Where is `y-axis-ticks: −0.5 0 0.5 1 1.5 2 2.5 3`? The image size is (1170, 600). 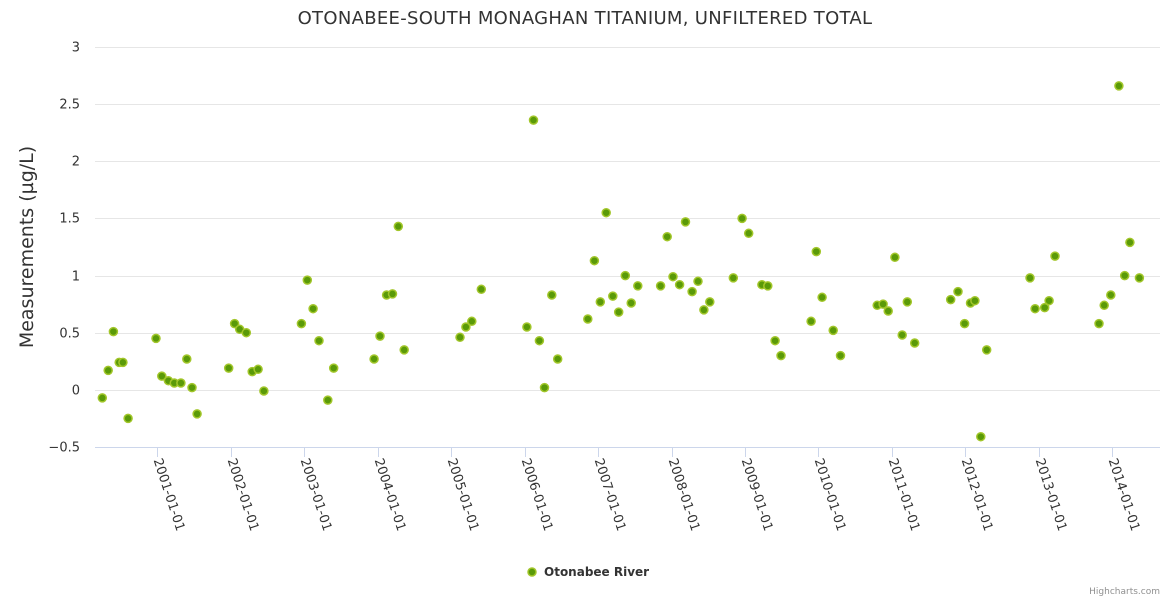
y-axis-ticks: −0.5 0 0.5 1 1.5 2 2.5 3 is located at coordinates (64, 248).